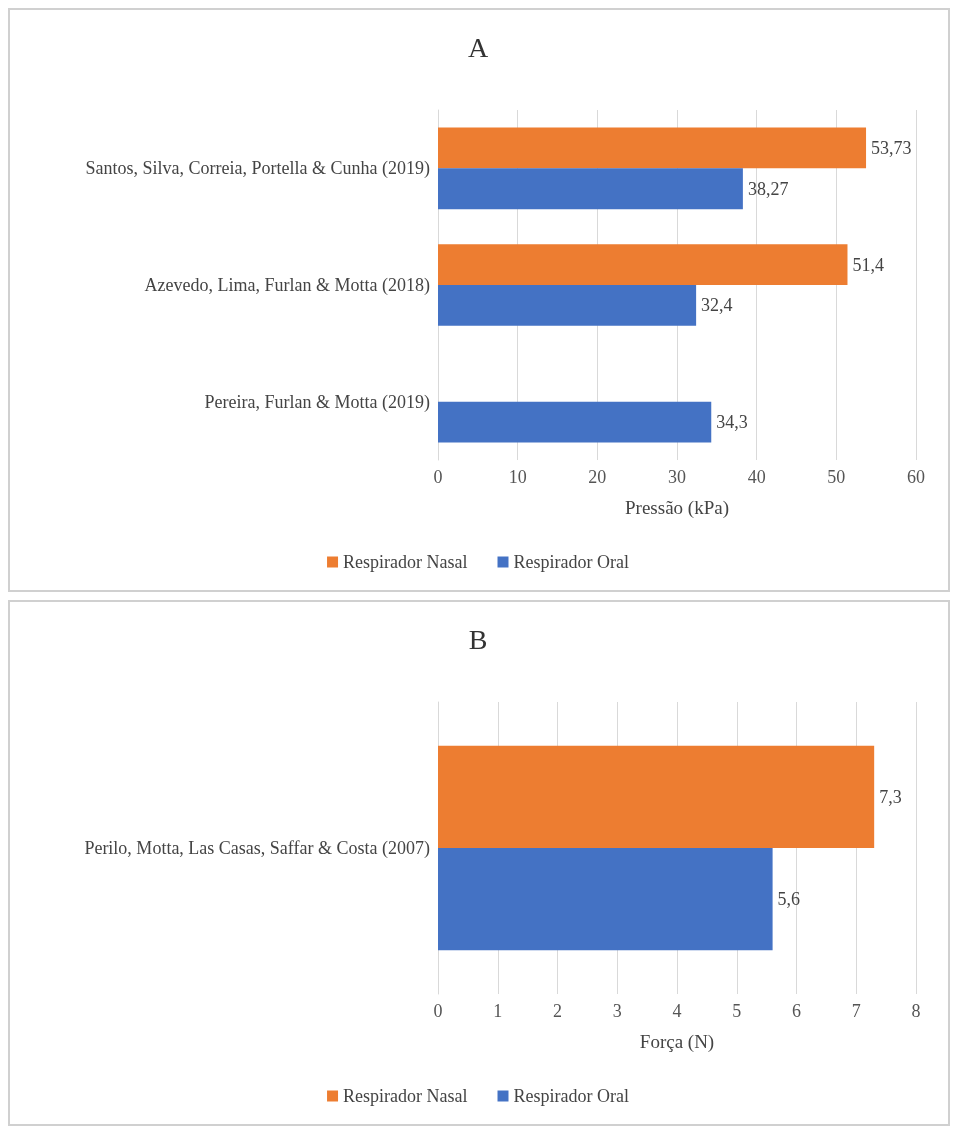 This screenshot has width=958, height=1133. What do you see at coordinates (617, 1011) in the screenshot?
I see `x-tick-label: 3` at bounding box center [617, 1011].